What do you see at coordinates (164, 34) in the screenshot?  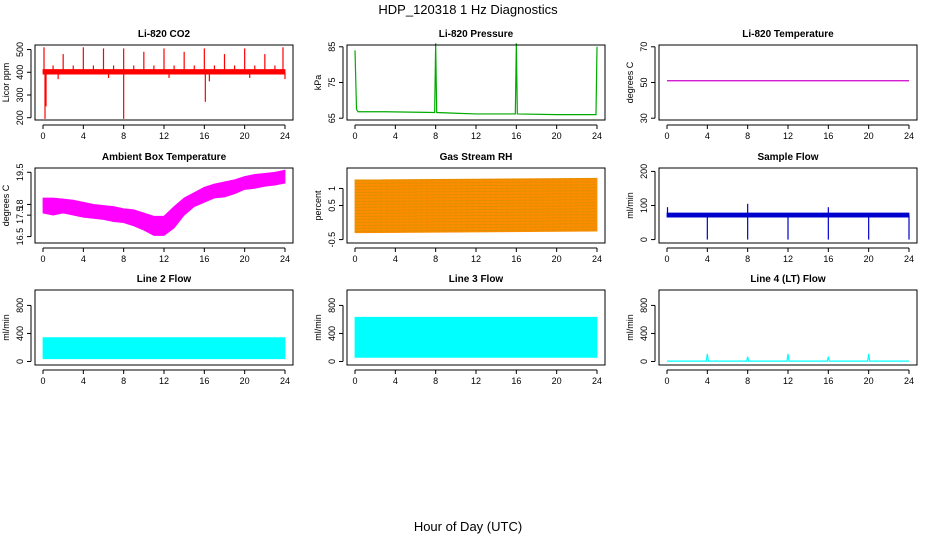 I see `panel-title: Li-820 CO2` at bounding box center [164, 34].